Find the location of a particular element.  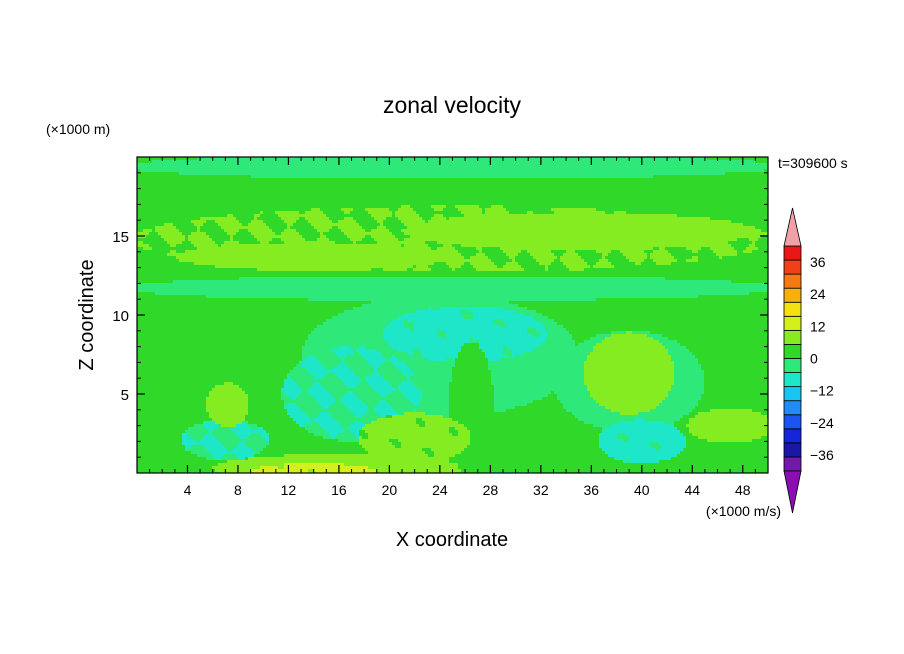

x-tick-label: 16 is located at coordinates (339, 490).